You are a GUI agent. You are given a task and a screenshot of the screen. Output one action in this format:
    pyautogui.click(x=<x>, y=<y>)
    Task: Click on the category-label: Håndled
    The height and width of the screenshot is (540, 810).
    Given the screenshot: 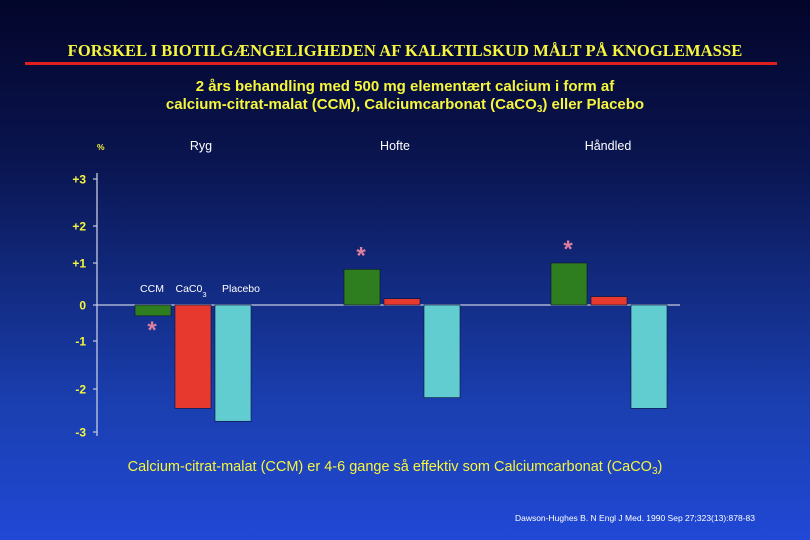 What is the action you would take?
    pyautogui.click(x=608, y=146)
    